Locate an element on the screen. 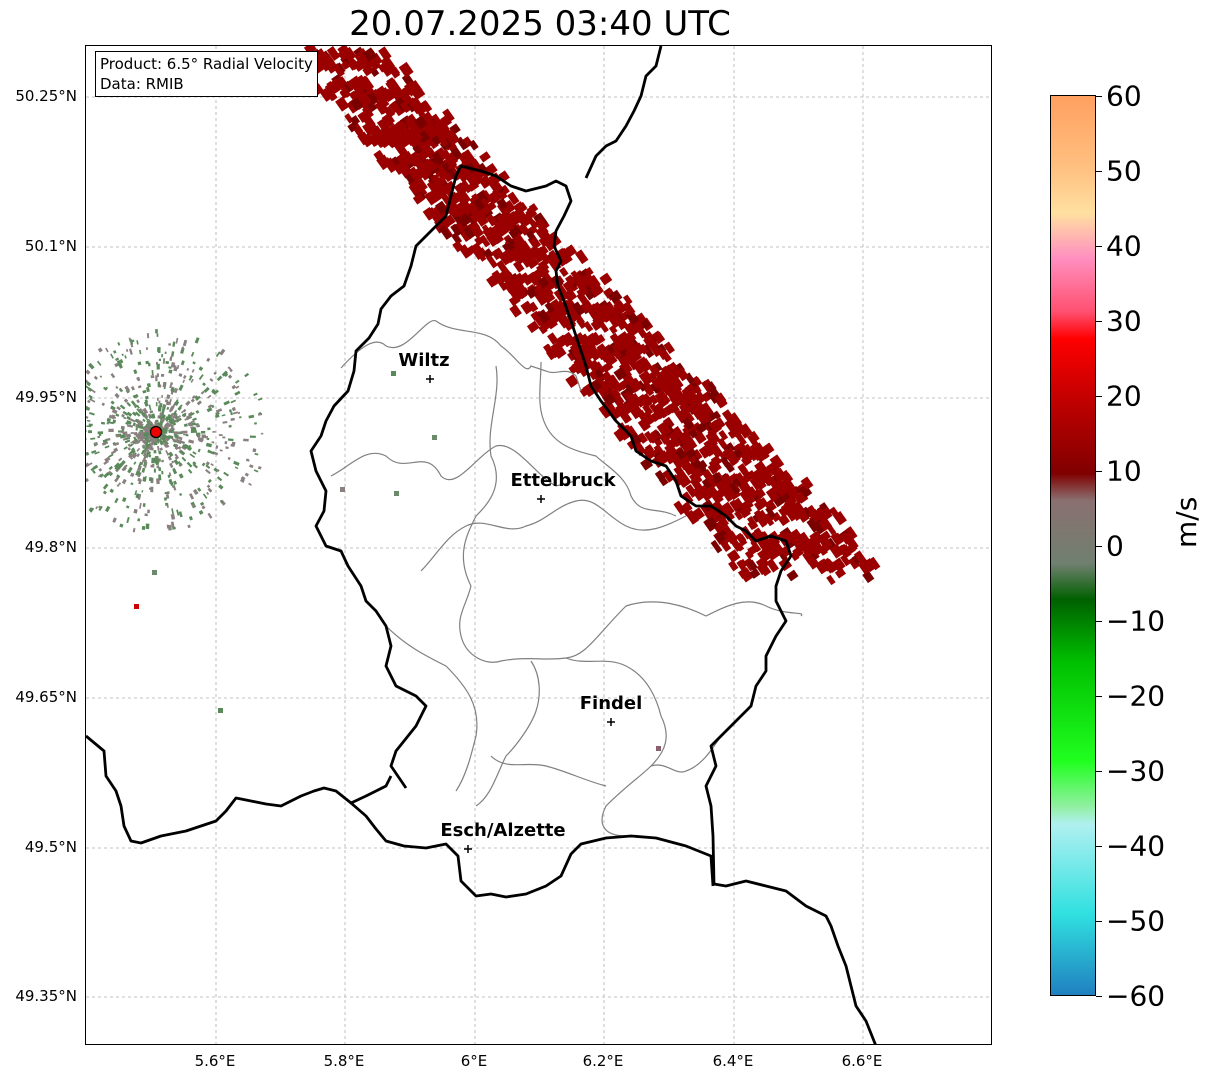 Image resolution: width=1207 pixels, height=1081 pixels. colorbar-tick-label: −60 is located at coordinates (1136, 996).